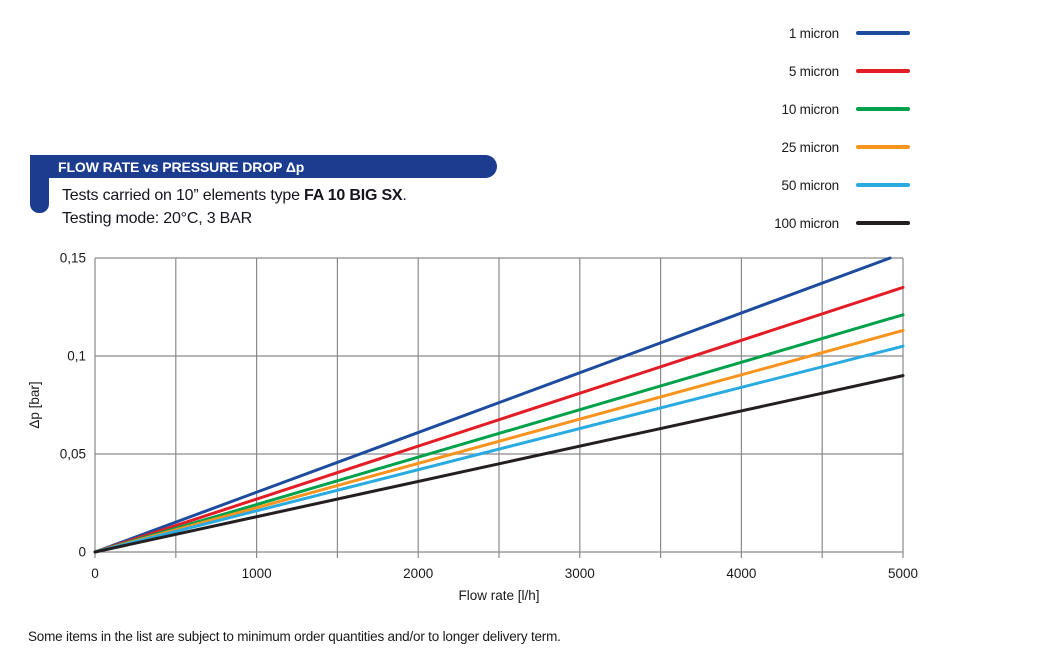 This screenshot has width=1046, height=655. I want to click on svg-text: 1000, so click(257, 573).